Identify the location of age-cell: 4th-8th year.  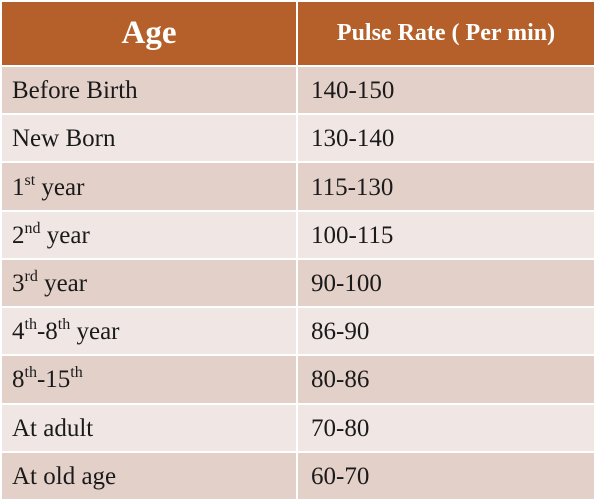
(149, 331).